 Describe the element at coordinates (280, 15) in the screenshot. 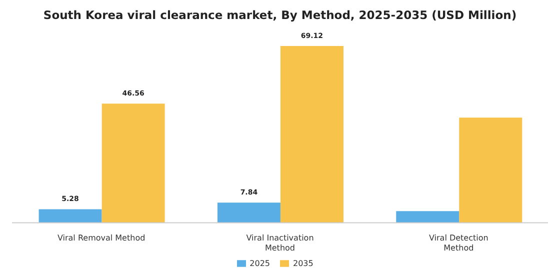

I see `chart-title: South Korea viral clearance market, By Method, 2025-2035 (USD Million)` at that location.